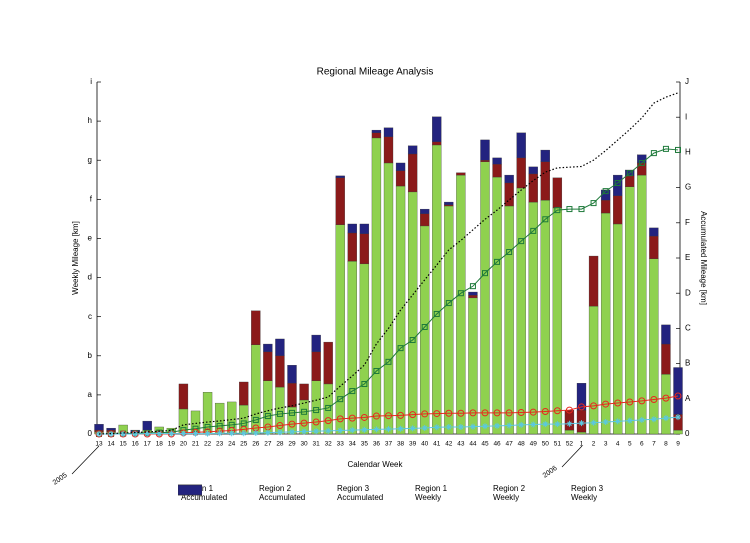 Image resolution: width=750 pixels, height=543 pixels. I want to click on y-tick-label: c, so click(90, 316).